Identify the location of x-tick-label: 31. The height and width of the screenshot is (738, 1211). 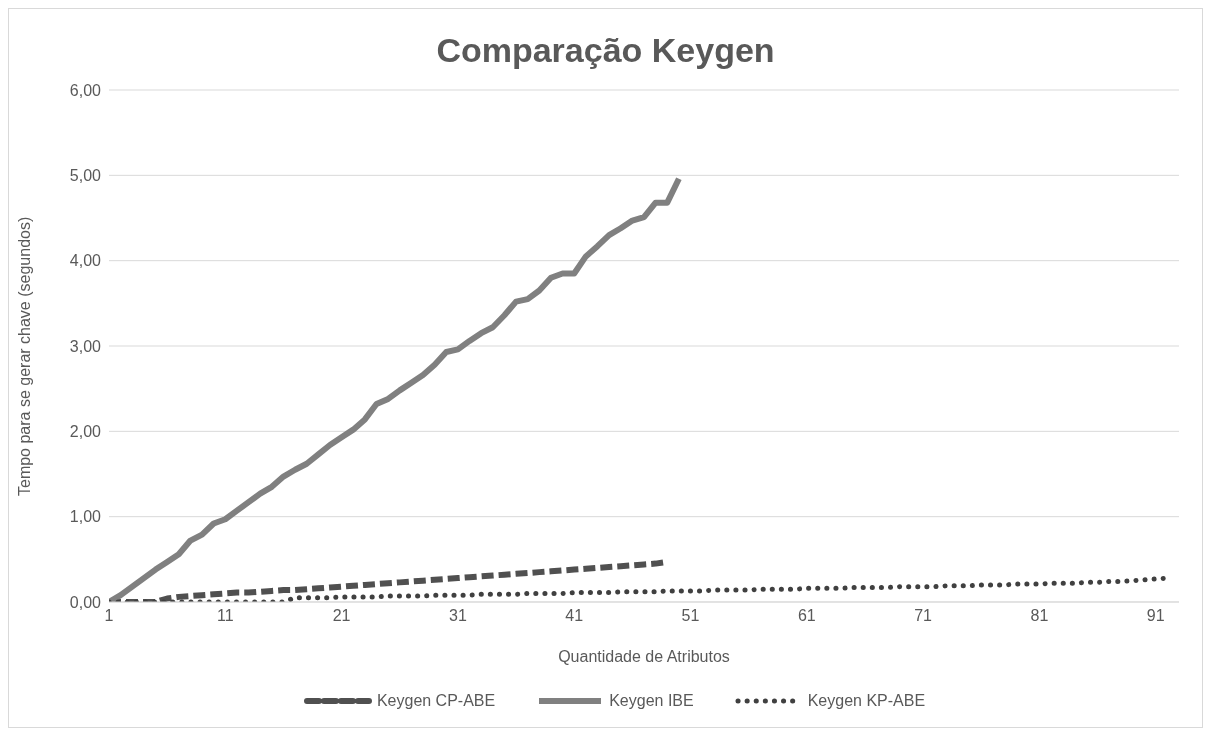
(458, 616).